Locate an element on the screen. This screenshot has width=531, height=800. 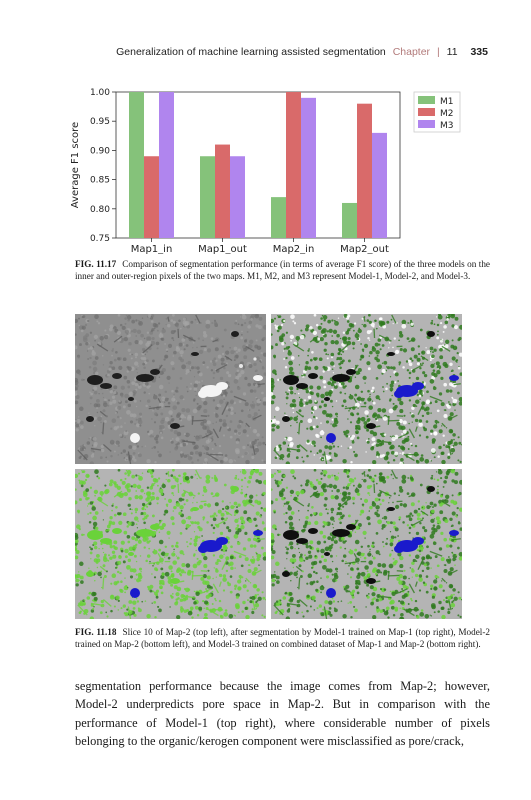
y-tick-label: 0.90 is located at coordinates (100, 151).